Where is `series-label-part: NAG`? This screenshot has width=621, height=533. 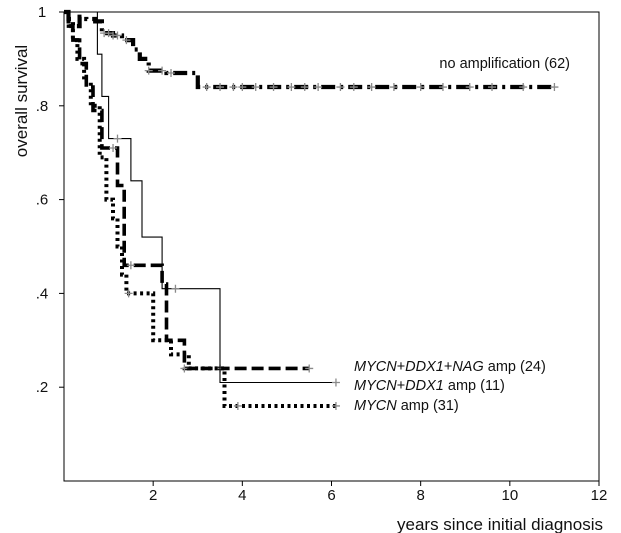
series-label-part: NAG is located at coordinates (467, 367).